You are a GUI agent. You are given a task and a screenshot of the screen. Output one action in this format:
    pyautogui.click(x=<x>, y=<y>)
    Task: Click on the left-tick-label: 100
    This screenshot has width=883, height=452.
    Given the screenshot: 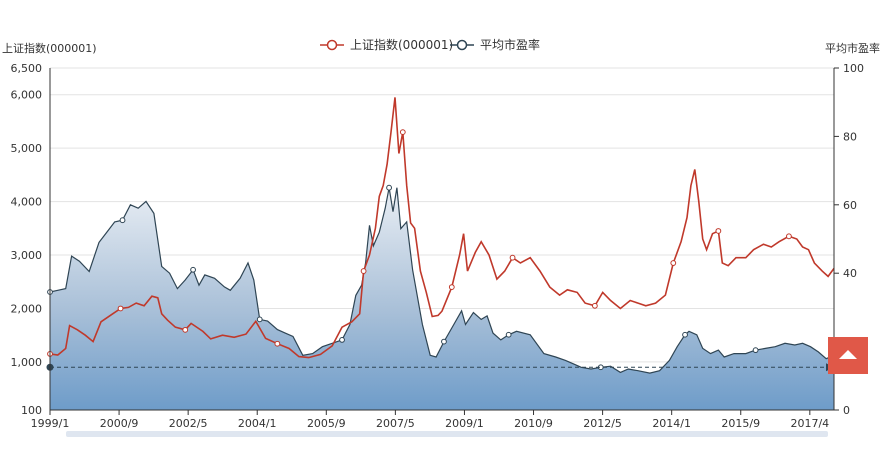 What is the action you would take?
    pyautogui.click(x=31, y=410)
    